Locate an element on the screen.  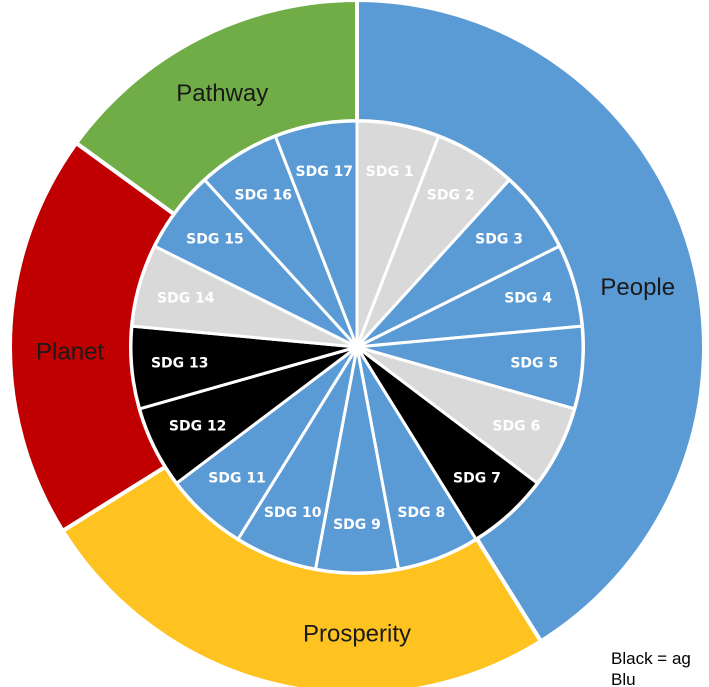
sdg-label-10: SDG 10 is located at coordinates (293, 513).